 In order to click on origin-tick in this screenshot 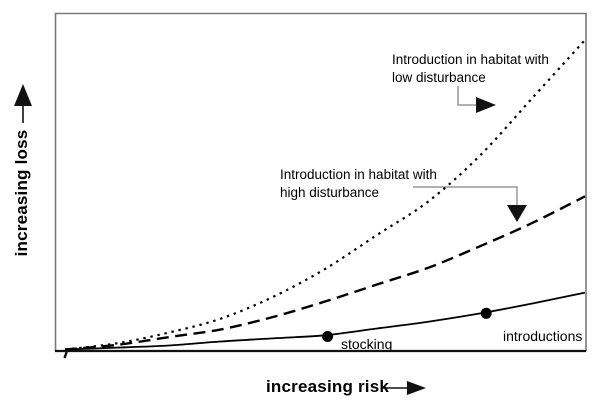, I will do `click(66, 354)`.